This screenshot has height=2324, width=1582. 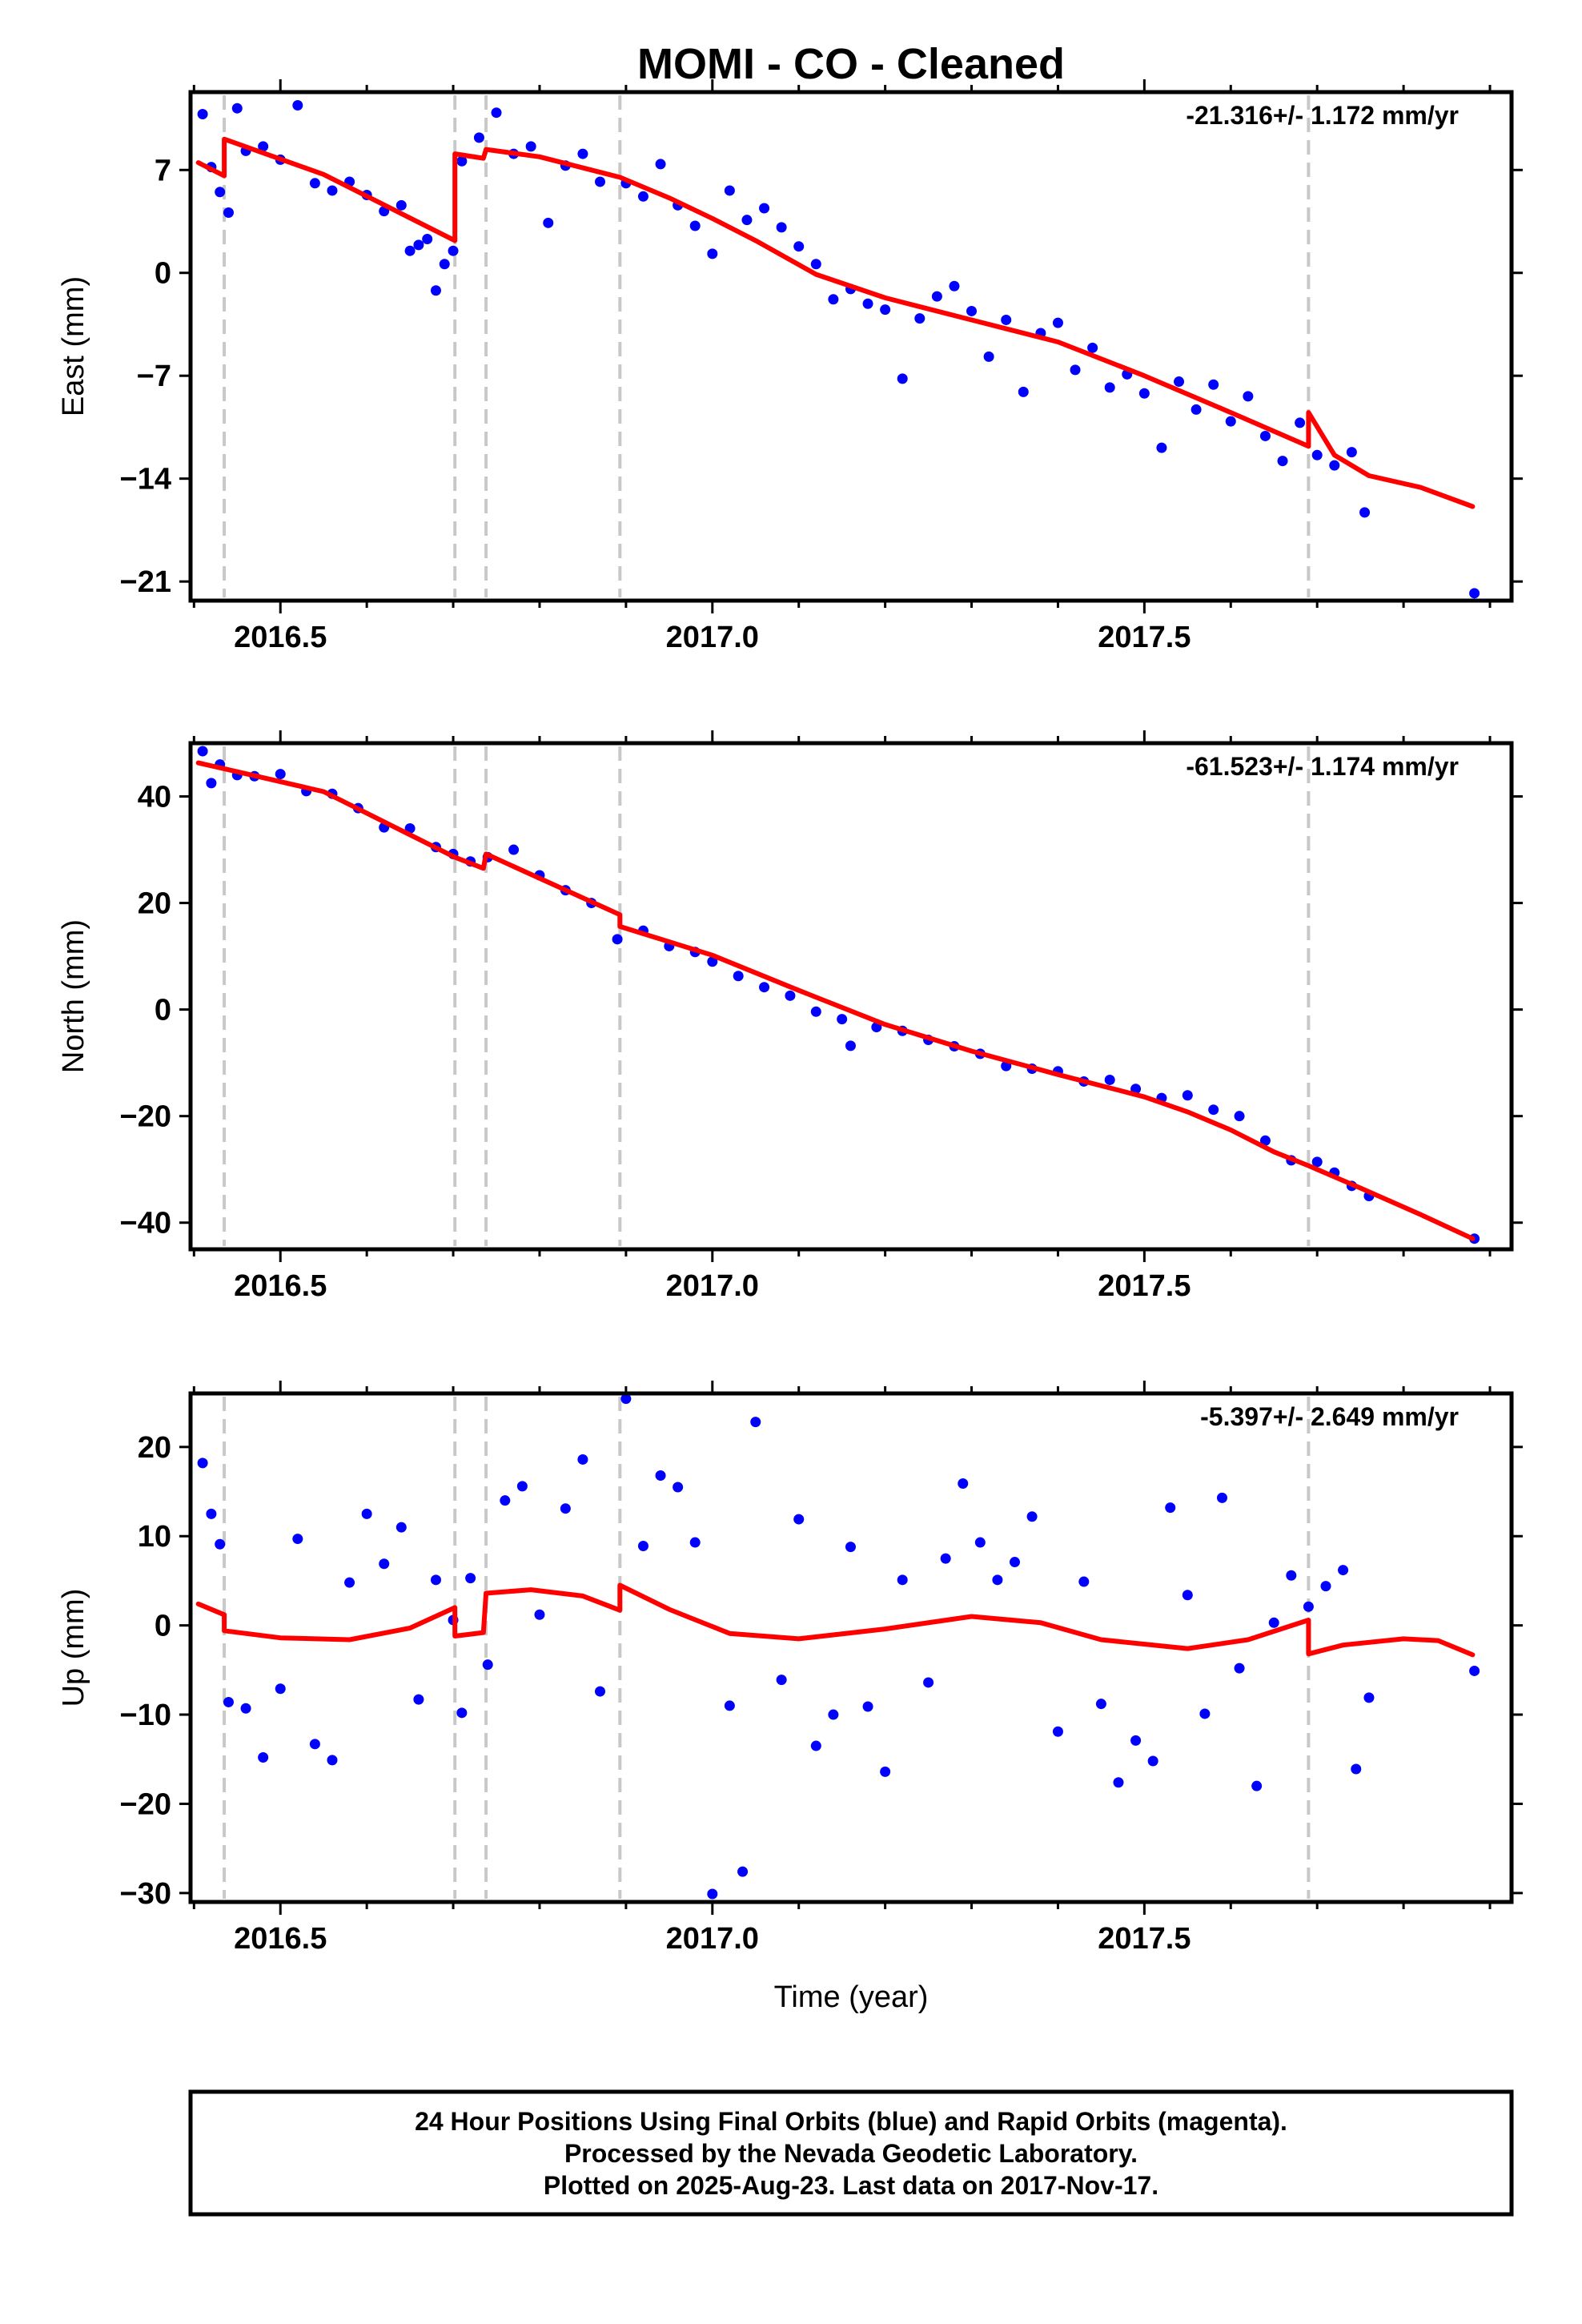 What do you see at coordinates (1144, 1286) in the screenshot?
I see `north-xtick-label: 2017.5` at bounding box center [1144, 1286].